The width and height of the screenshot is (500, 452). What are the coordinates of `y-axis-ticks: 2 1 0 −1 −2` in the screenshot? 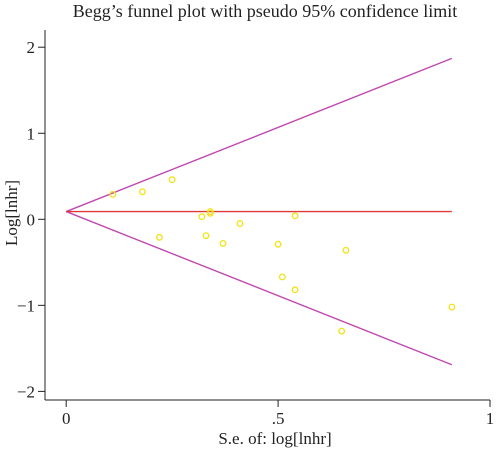 It's located at (31, 219).